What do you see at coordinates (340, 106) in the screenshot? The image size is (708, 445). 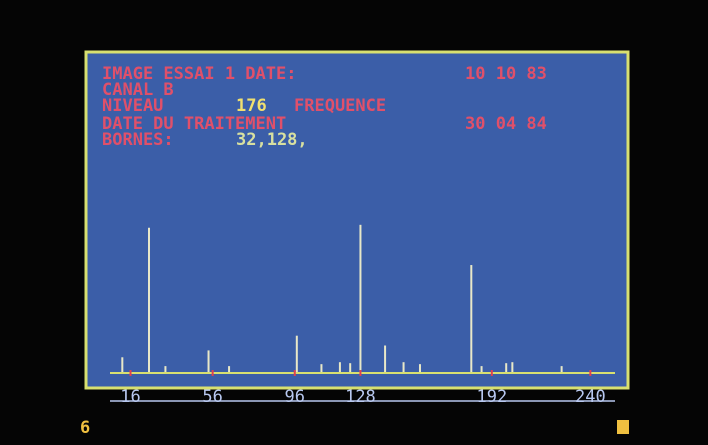 I see `screen-text: FREQUENCE` at bounding box center [340, 106].